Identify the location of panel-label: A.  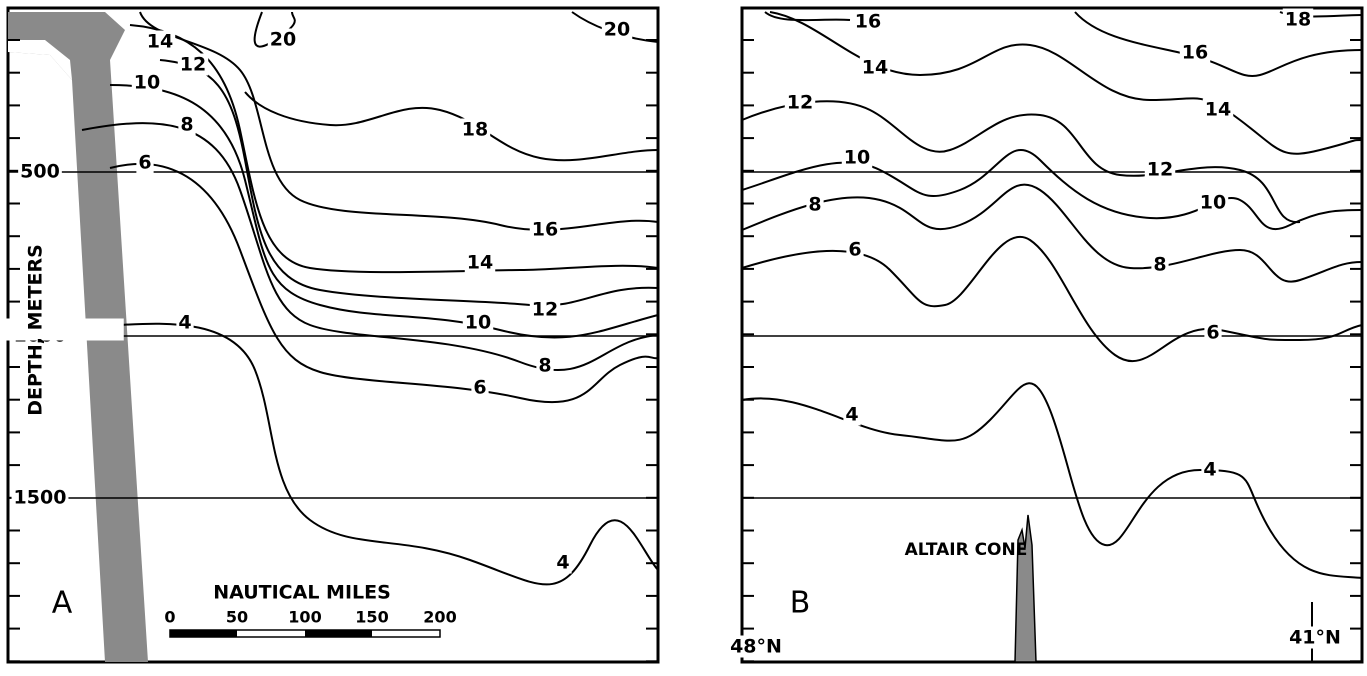
(62, 603).